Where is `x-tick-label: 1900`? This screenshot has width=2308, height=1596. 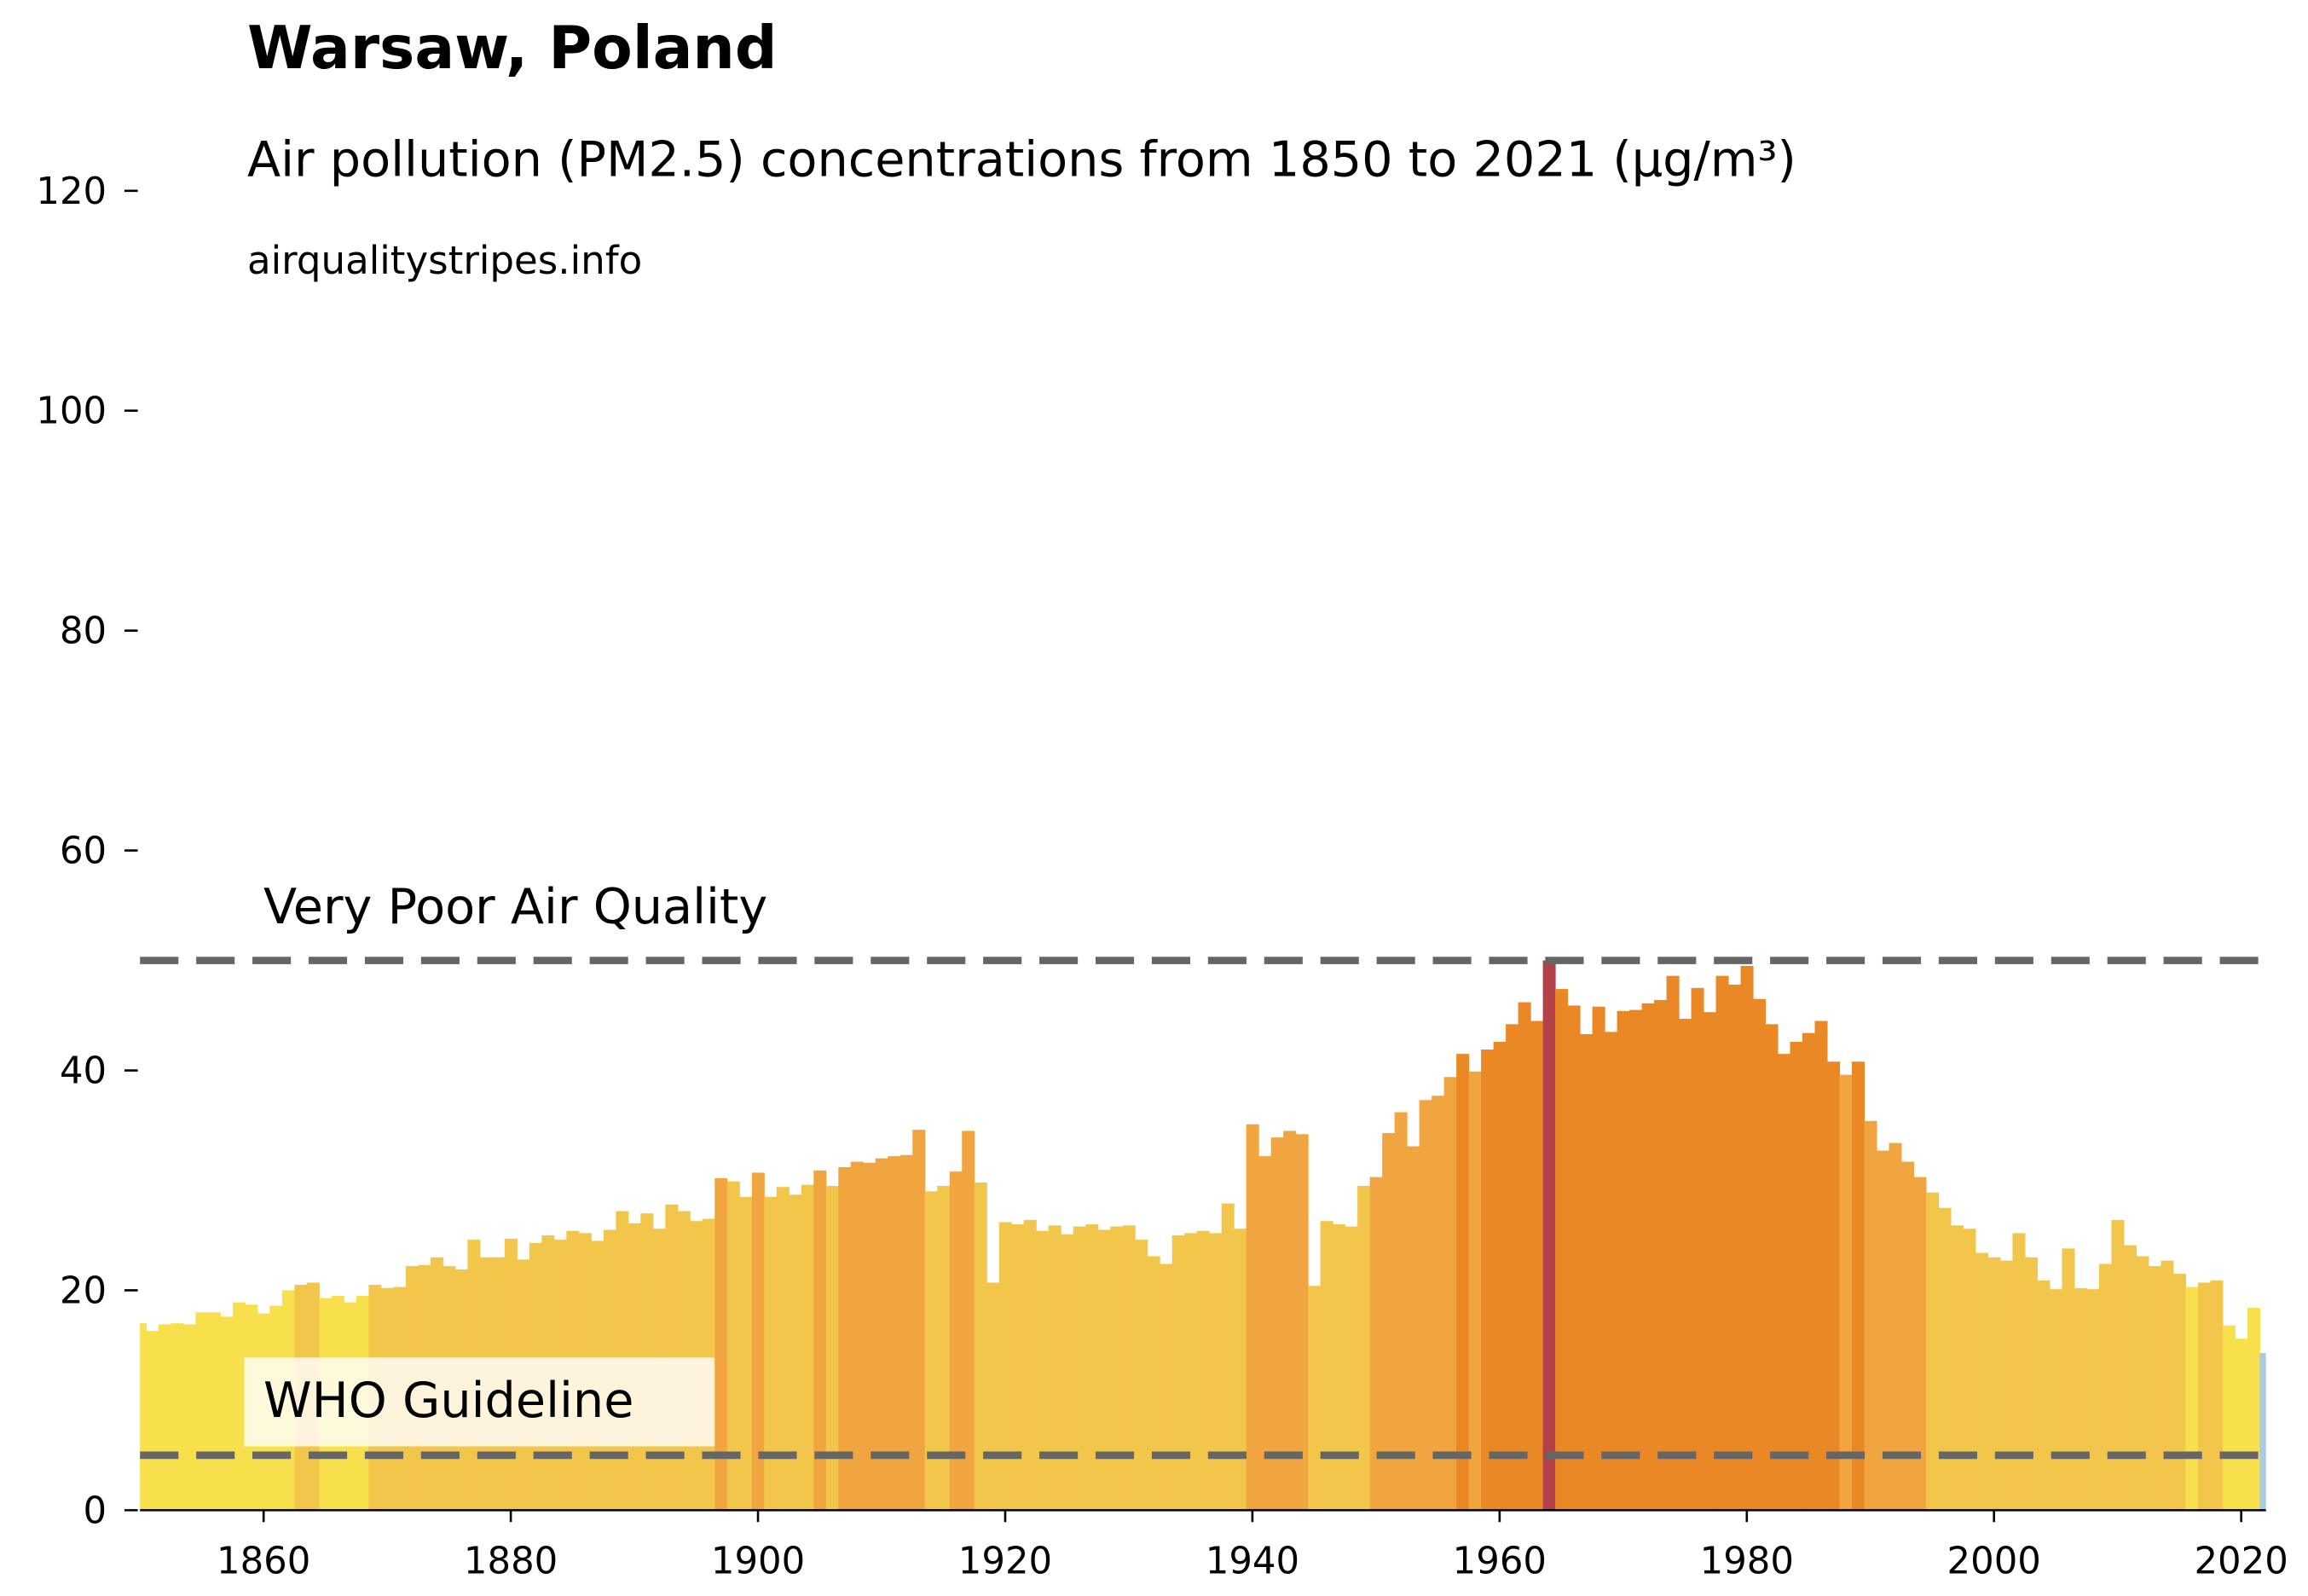
x-tick-label: 1900 is located at coordinates (758, 1561).